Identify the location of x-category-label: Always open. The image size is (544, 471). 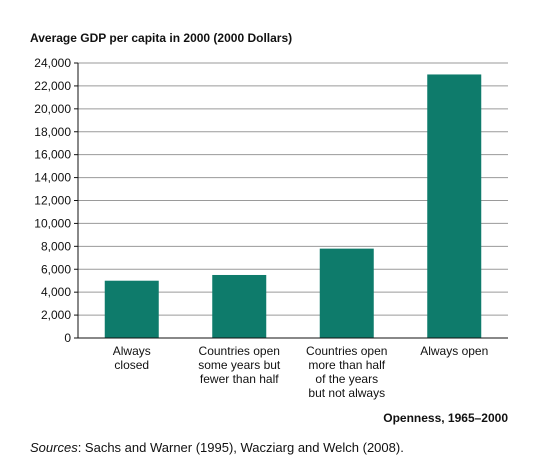
(454, 351).